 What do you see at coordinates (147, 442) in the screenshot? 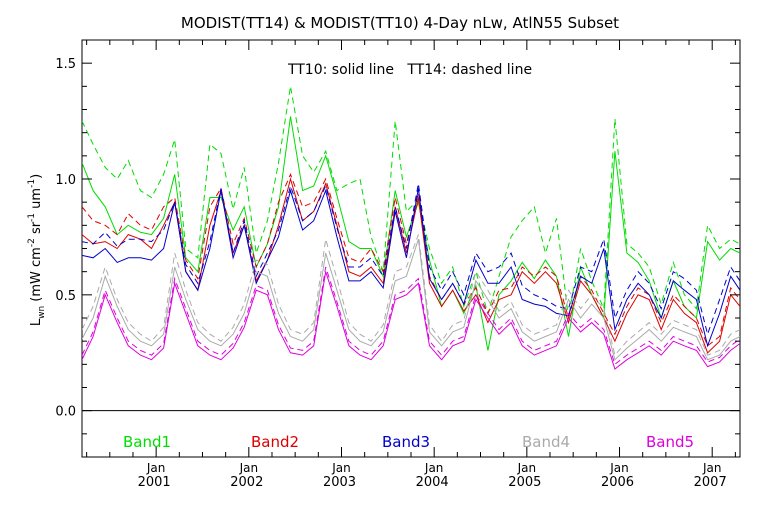
I see `legend-item-band1: Band1` at bounding box center [147, 442].